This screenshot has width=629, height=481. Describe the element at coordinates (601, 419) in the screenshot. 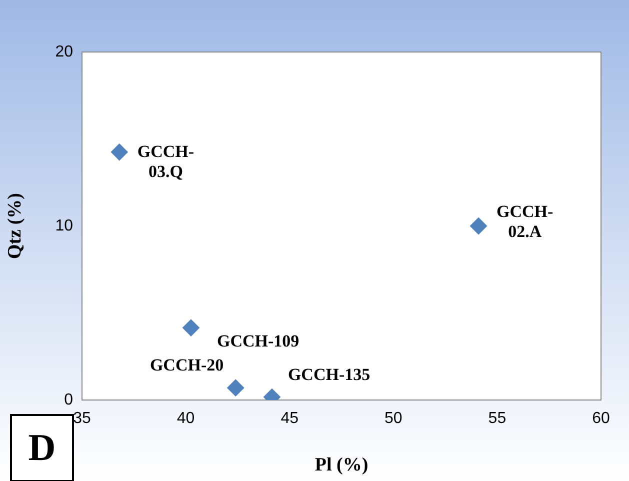

I see `x-tick-label: 60` at that location.